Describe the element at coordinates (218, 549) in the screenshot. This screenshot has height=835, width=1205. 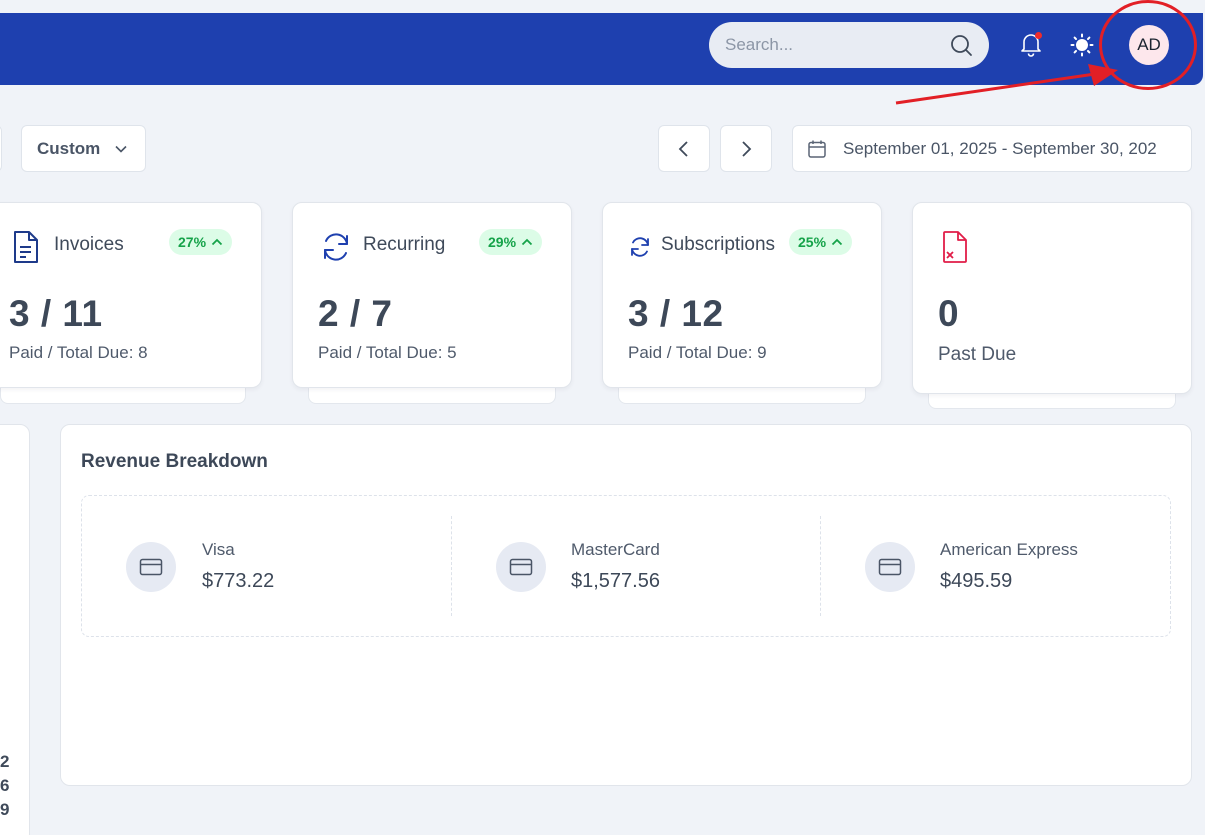
I see `revenue-item-label: Visa` at that location.